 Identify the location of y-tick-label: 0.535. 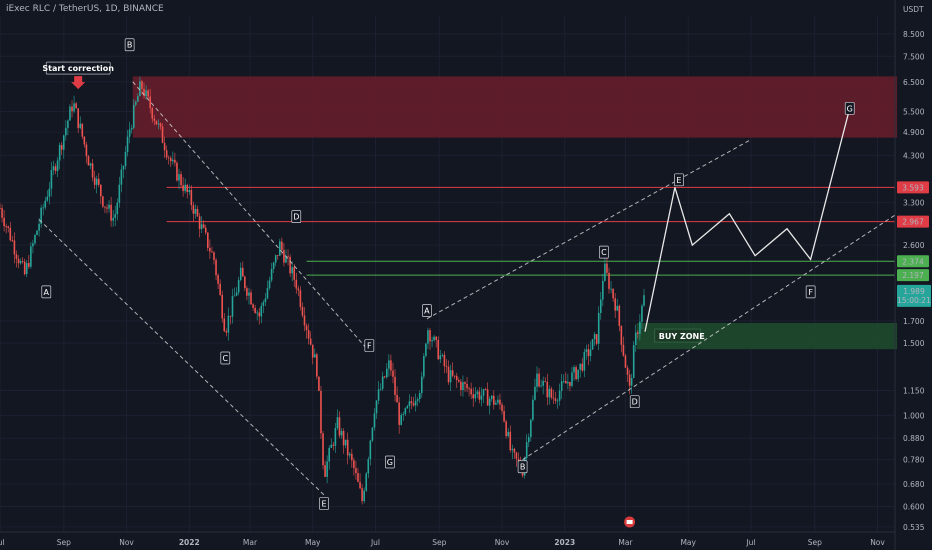
(914, 527).